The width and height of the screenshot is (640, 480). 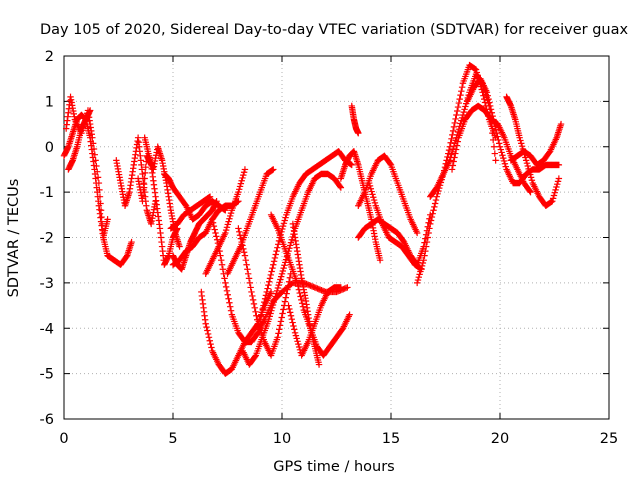 I want to click on series-sat-o, so click(x=264, y=292).